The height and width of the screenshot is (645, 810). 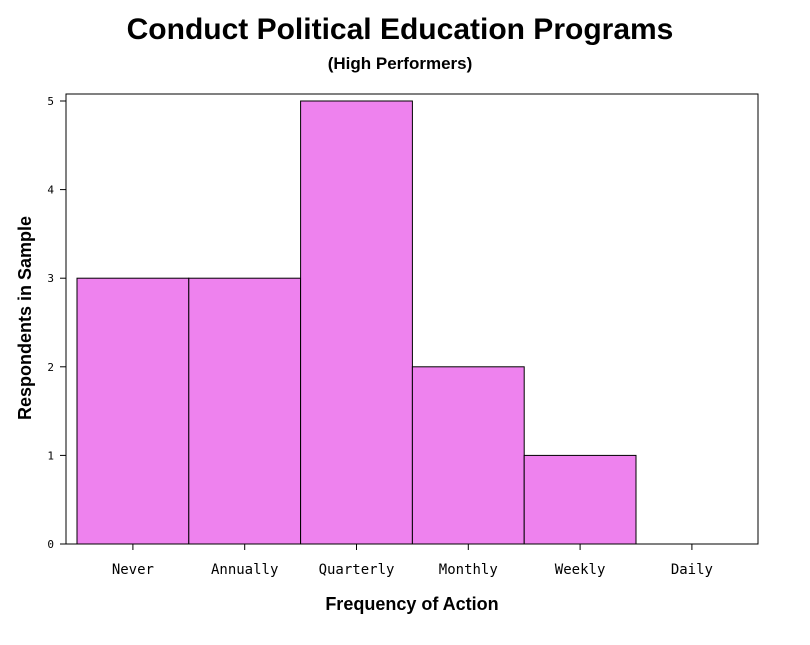 What do you see at coordinates (692, 570) in the screenshot?
I see `x-tick-label: Daily` at bounding box center [692, 570].